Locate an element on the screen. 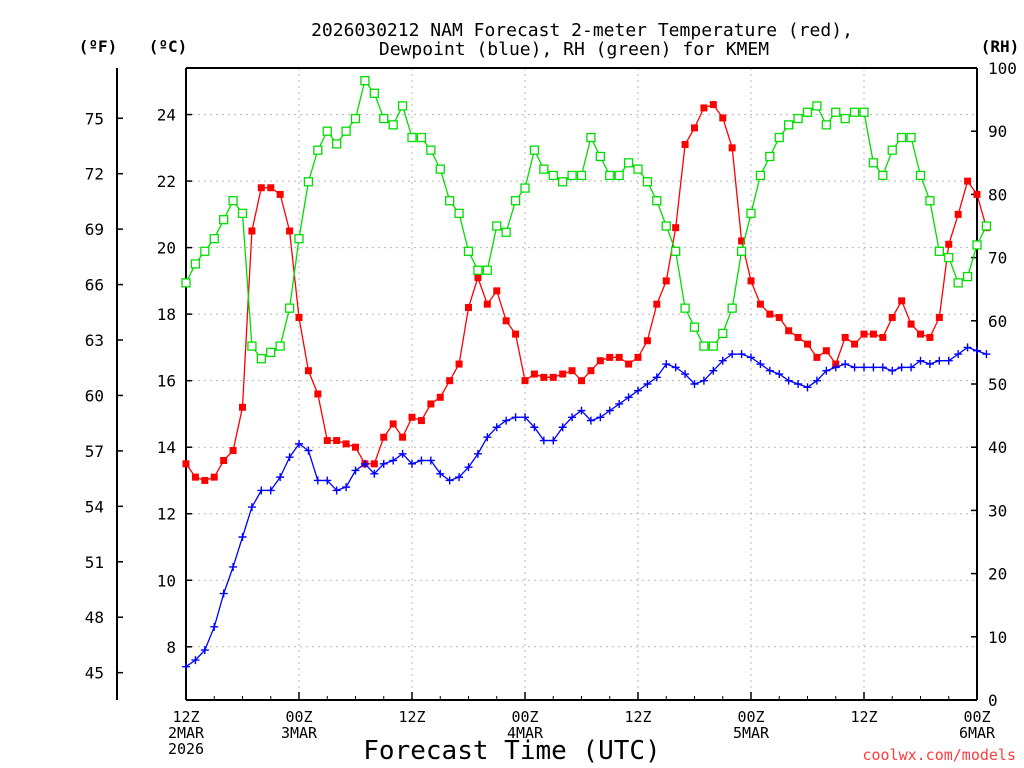  fahrenheit-tick-label-5: 60 is located at coordinates (94, 395).